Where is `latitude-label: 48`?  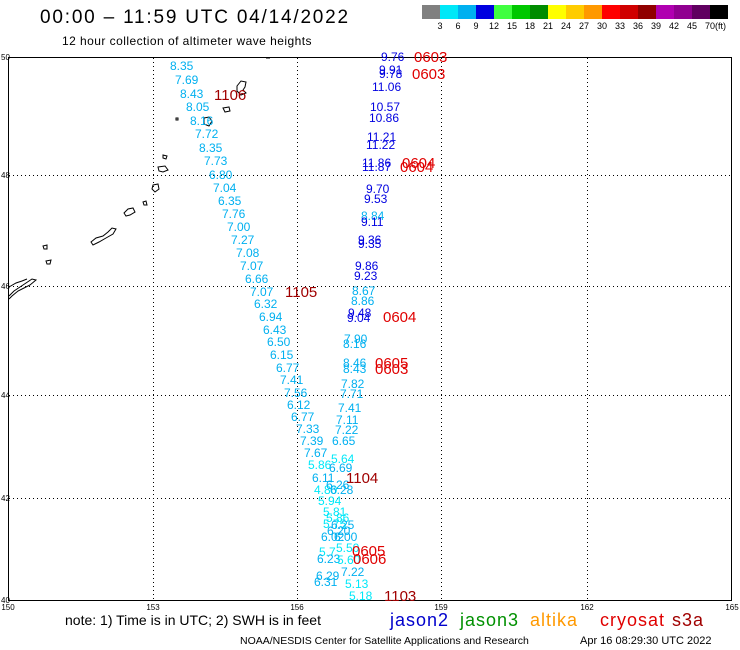 latitude-label: 48 is located at coordinates (5, 175).